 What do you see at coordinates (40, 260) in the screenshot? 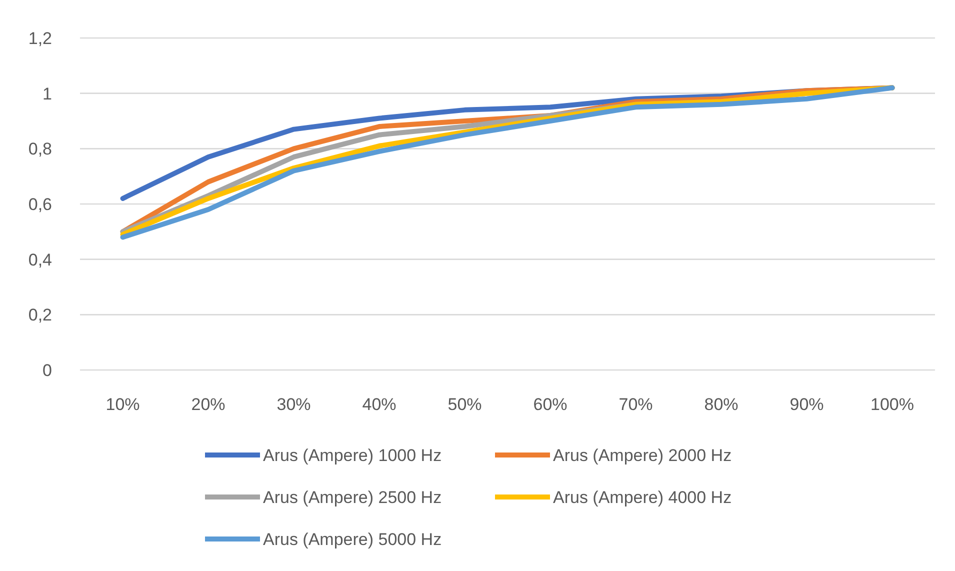
I see `y-tick-label: 0,4` at bounding box center [40, 260].